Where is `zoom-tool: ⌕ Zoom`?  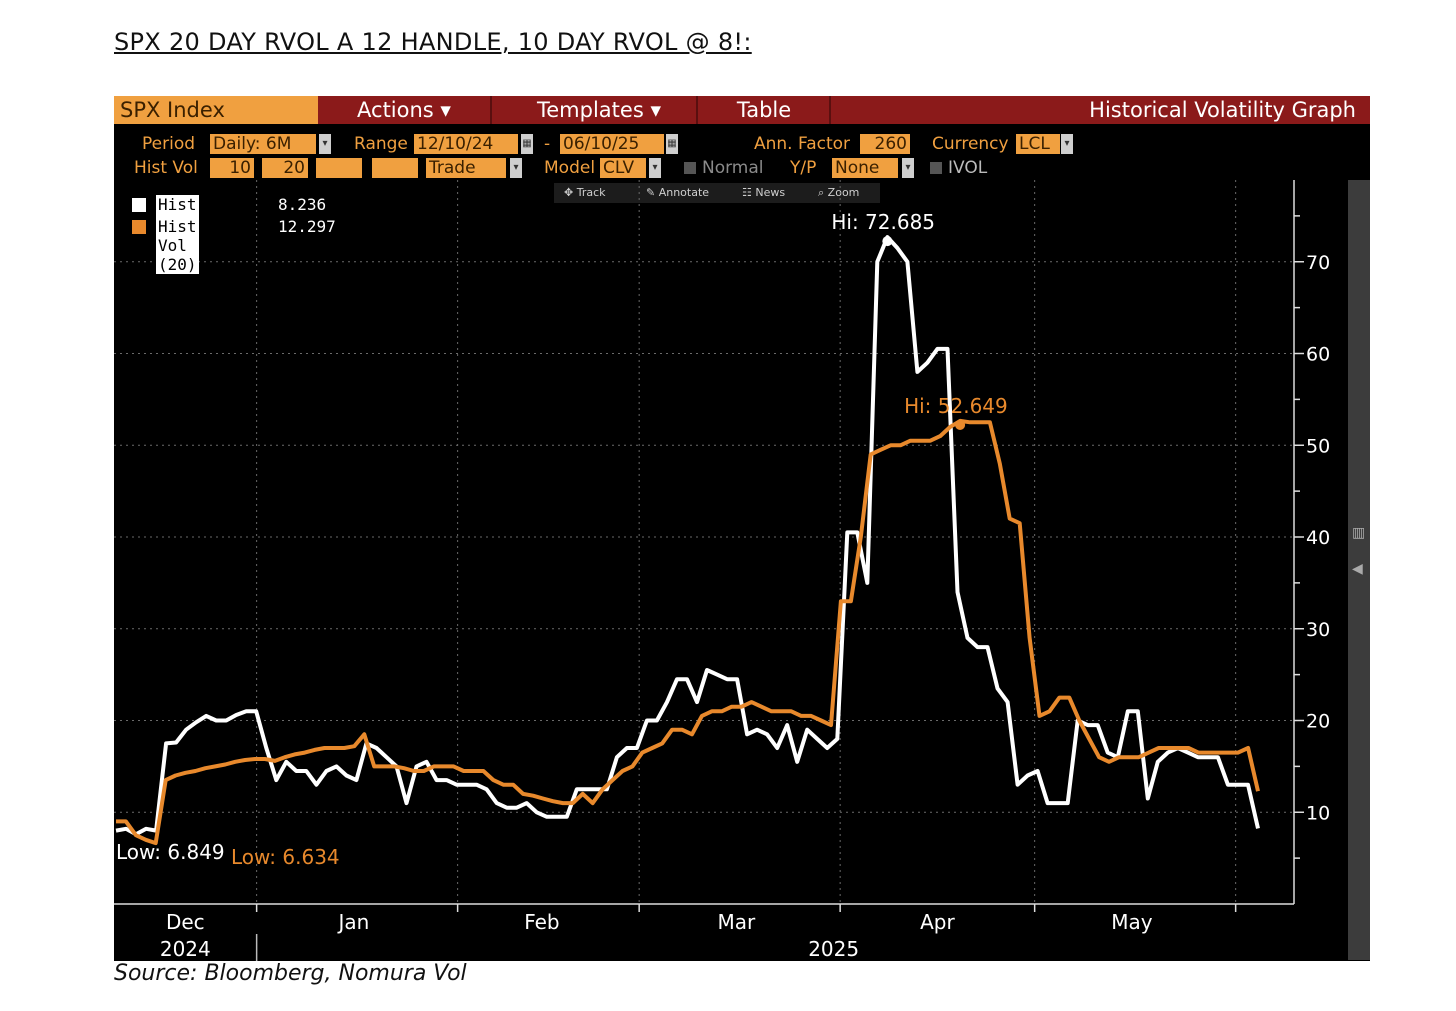 zoom-tool: ⌕ Zoom is located at coordinates (839, 192).